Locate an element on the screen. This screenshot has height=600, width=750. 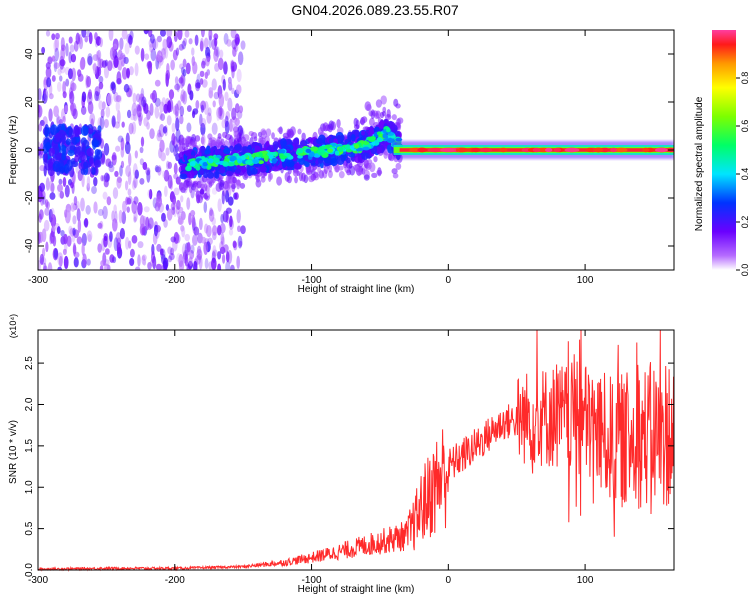
x-tick-label: -100 is located at coordinates (312, 280).